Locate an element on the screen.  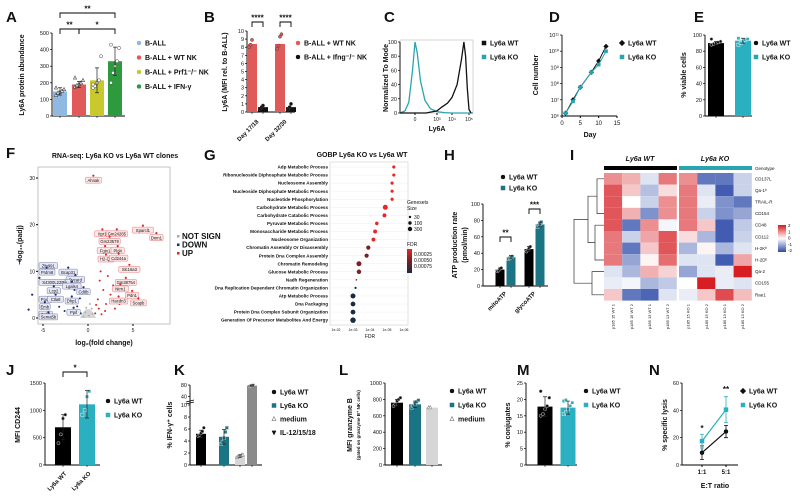
y-axis-label: Normalized To Mode is located at coordinates (386, 78).